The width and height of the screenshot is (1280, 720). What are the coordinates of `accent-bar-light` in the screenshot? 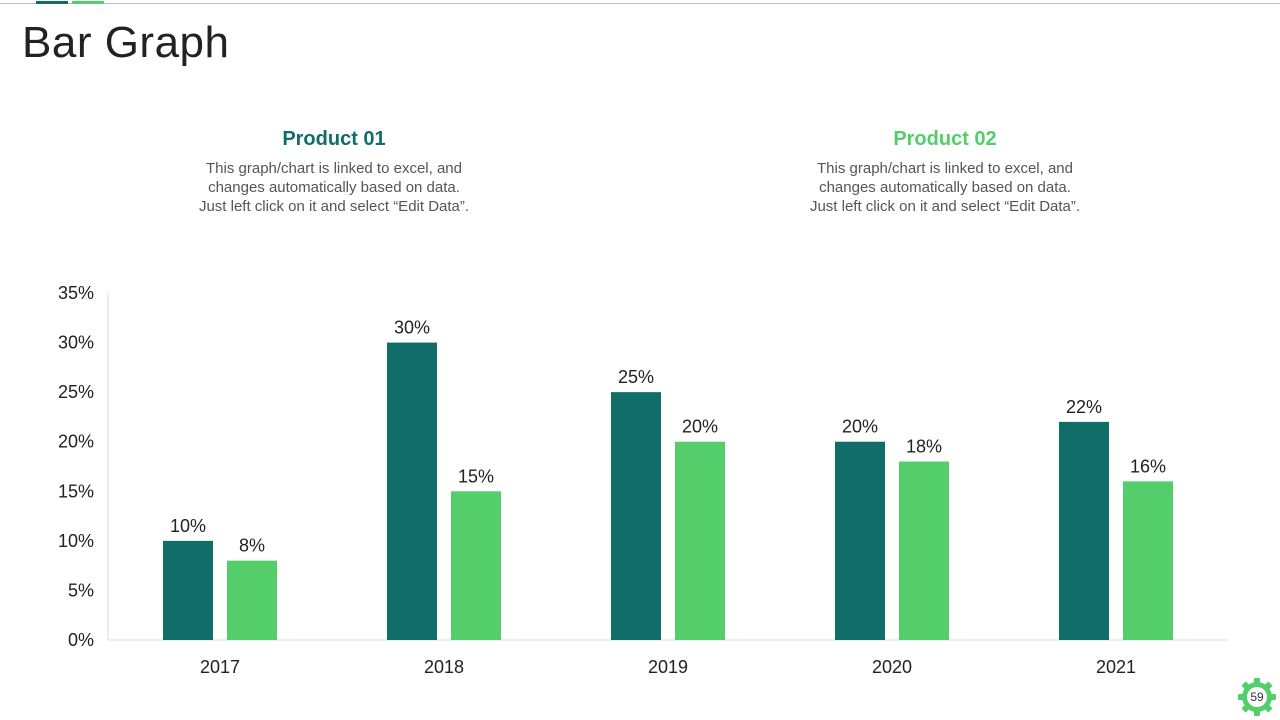 It's located at (88, 2).